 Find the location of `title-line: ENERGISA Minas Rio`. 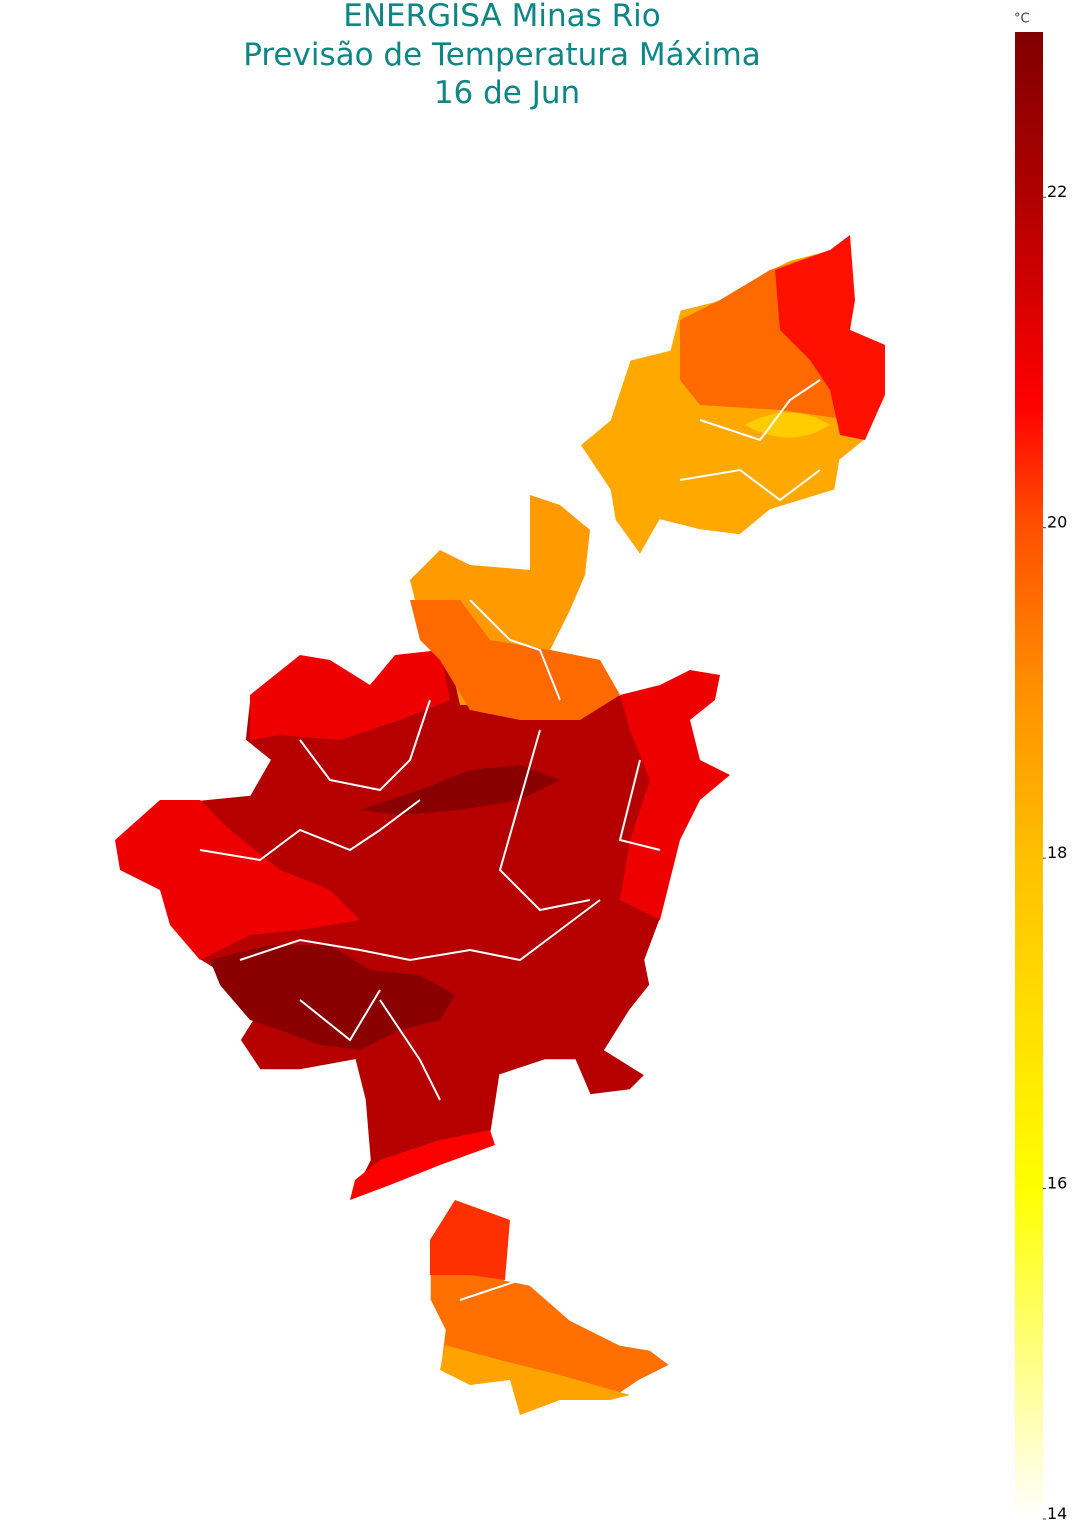

title-line: ENERGISA Minas Rio is located at coordinates (502, 17).